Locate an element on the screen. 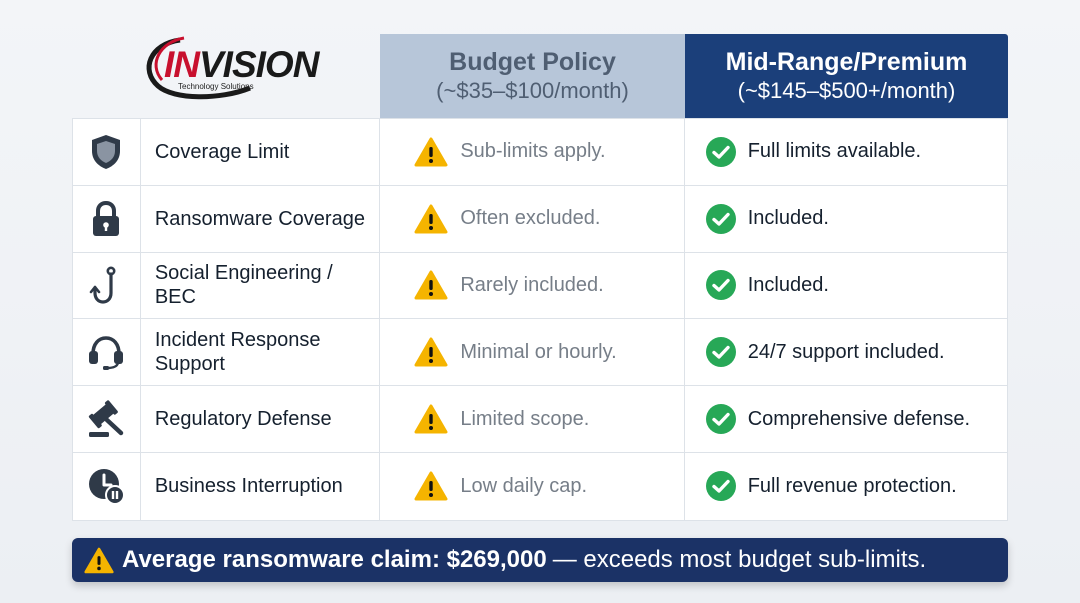  budget-value: Often excluded. is located at coordinates (530, 218).